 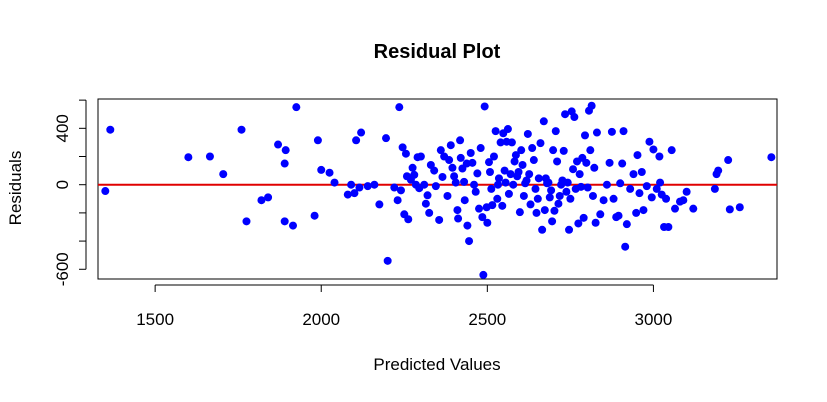 What do you see at coordinates (321, 319) in the screenshot?
I see `x-tick-label: 2000` at bounding box center [321, 319].